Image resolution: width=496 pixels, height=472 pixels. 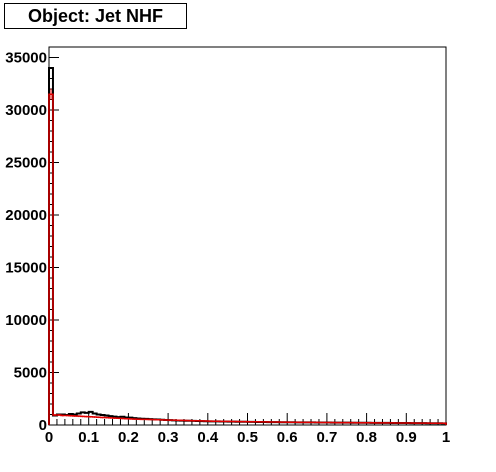 I want to click on x-tick-label: 1, so click(x=446, y=437).